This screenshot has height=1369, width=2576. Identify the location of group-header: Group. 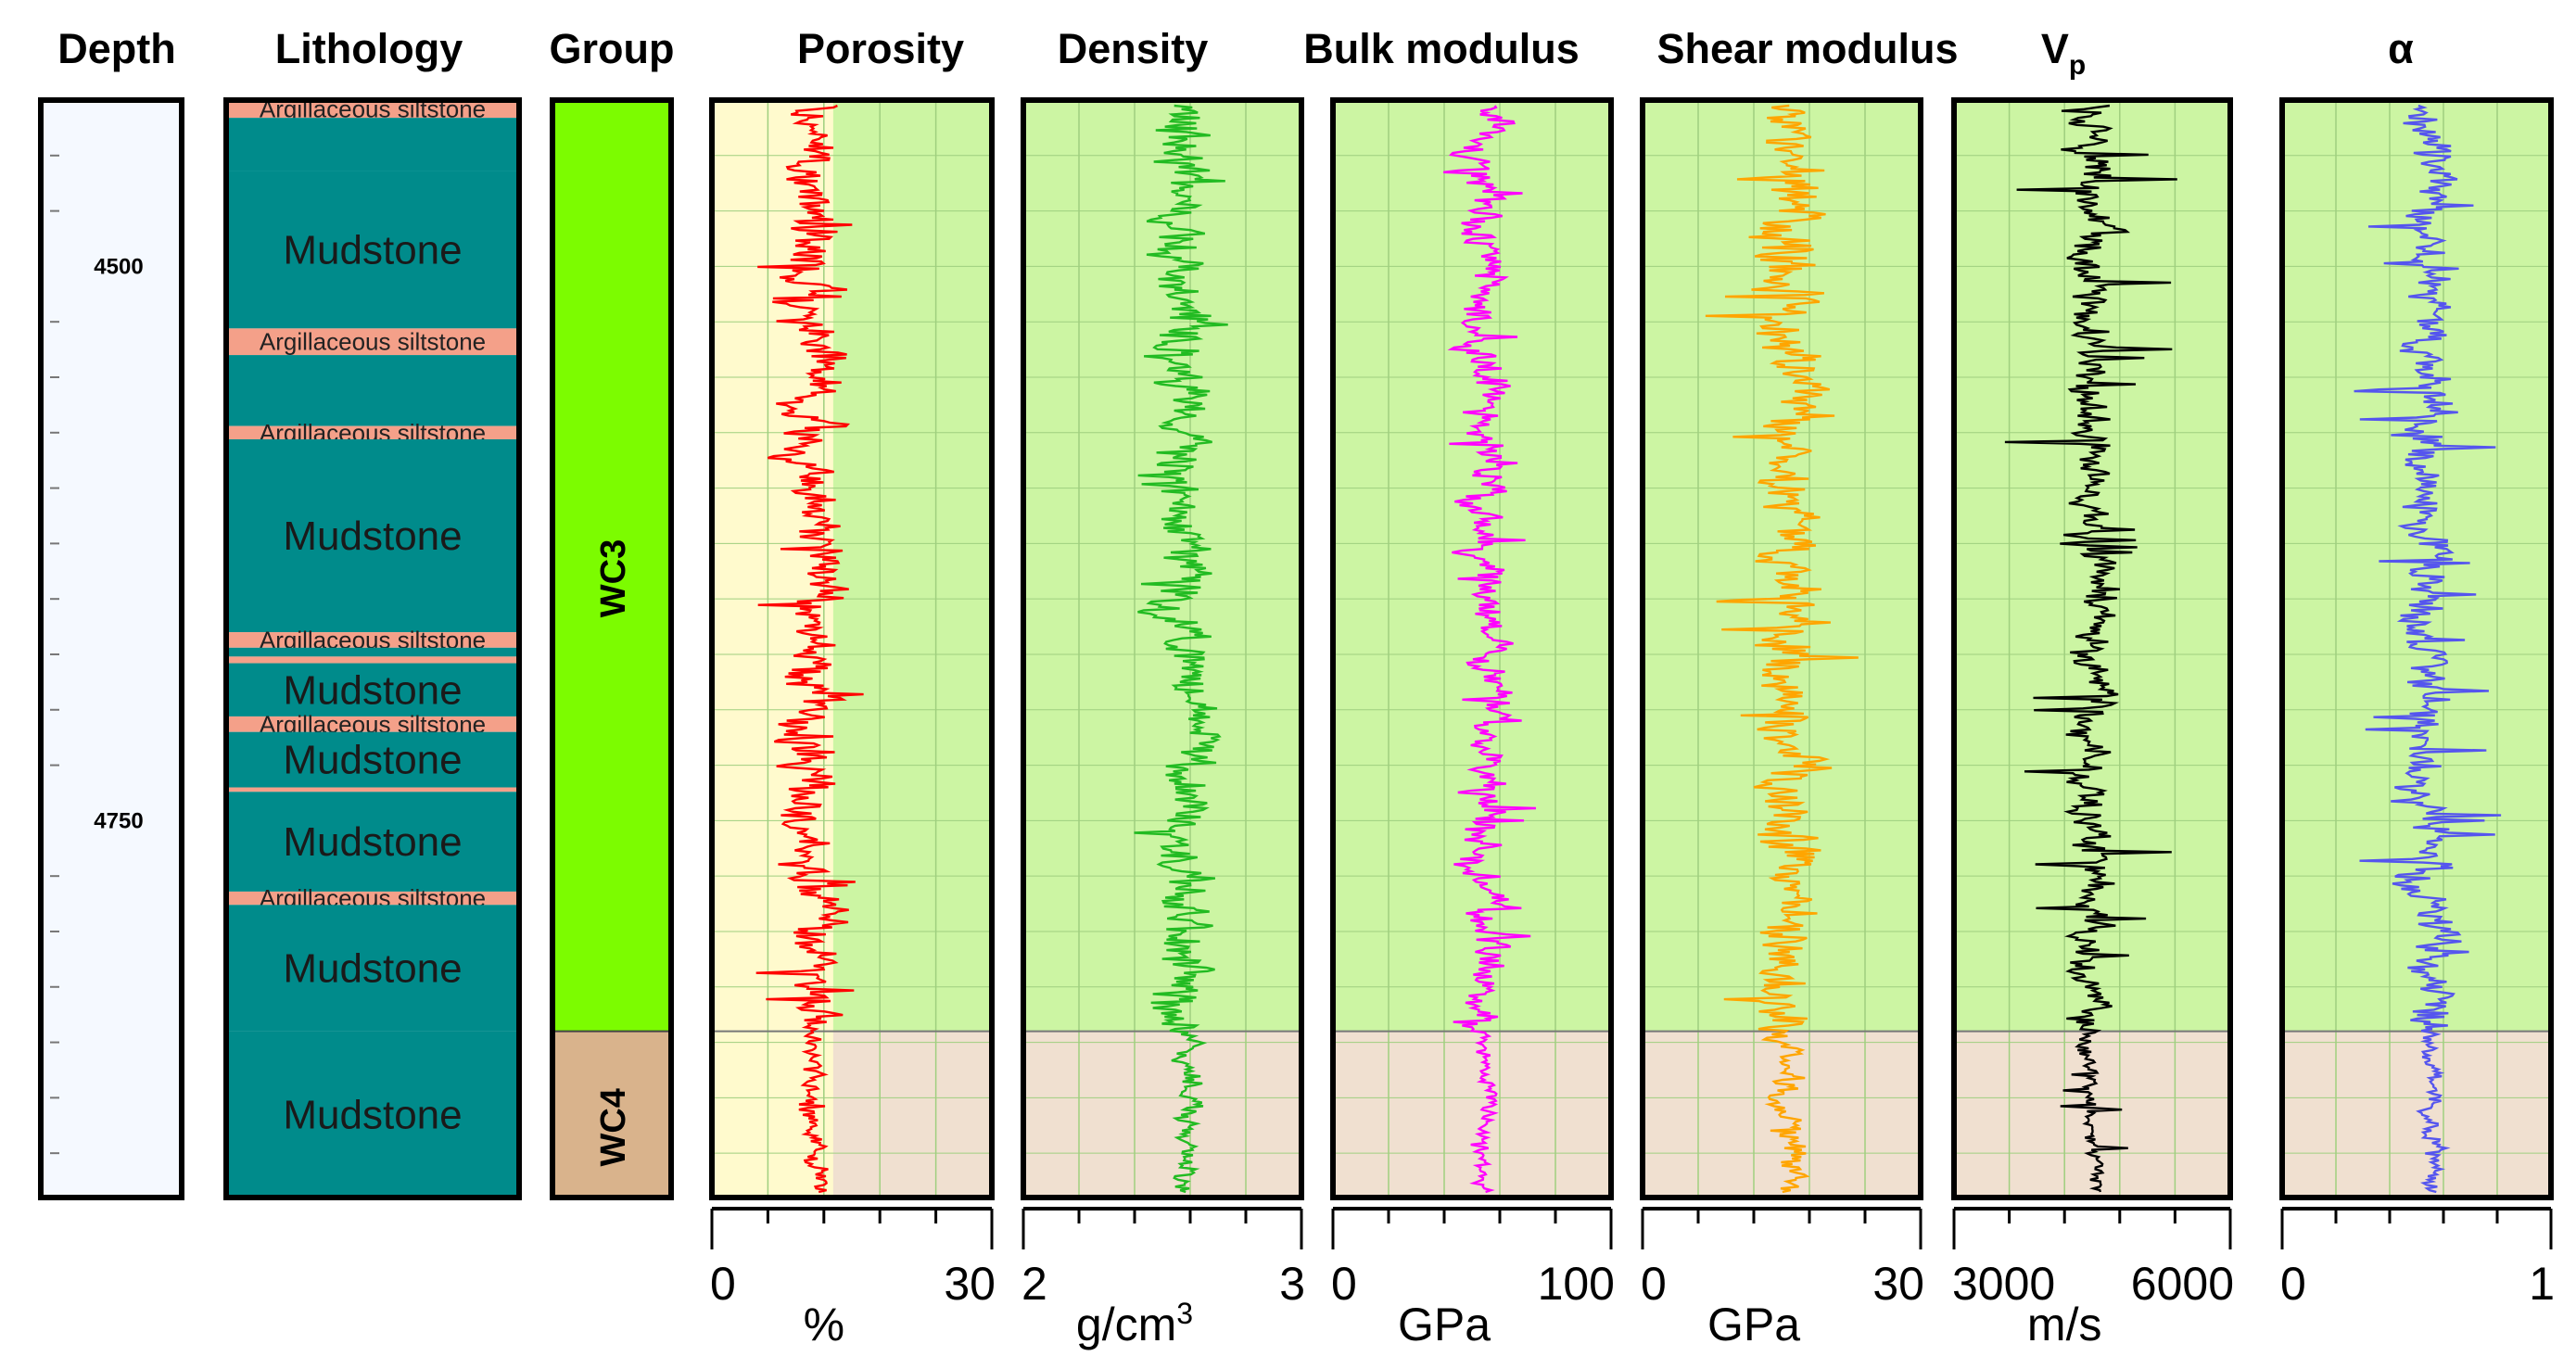
(612, 48).